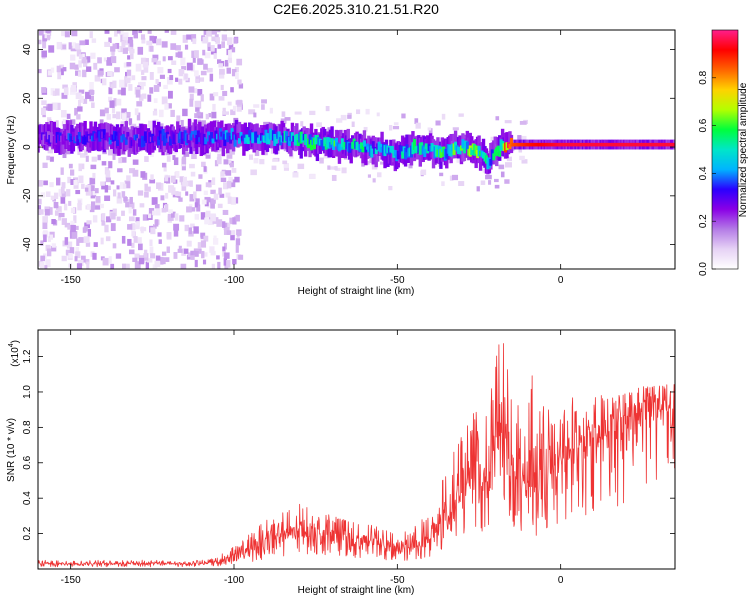  I want to click on colorbar-tick-label: 0.2, so click(703, 221).